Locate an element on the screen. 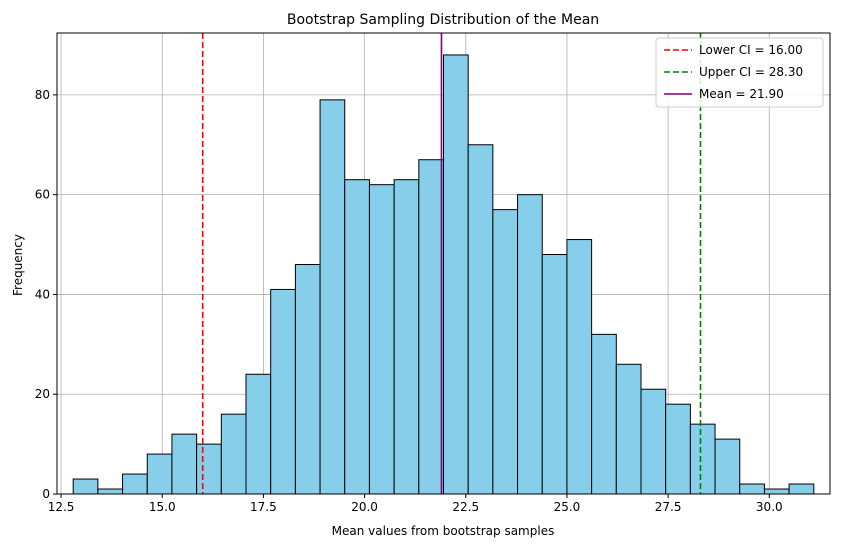  legend-label: Upper CI = 28.30 is located at coordinates (751, 72).